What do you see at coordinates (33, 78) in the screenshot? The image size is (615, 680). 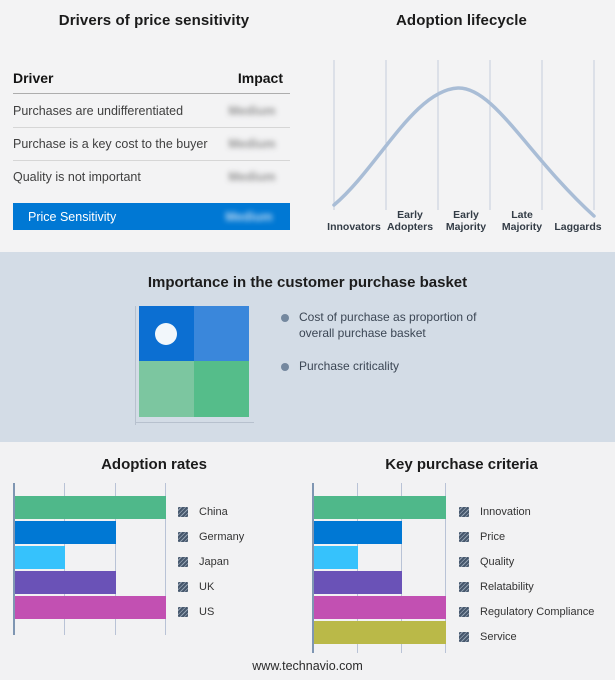 I see `column-header-driver: Driver` at bounding box center [33, 78].